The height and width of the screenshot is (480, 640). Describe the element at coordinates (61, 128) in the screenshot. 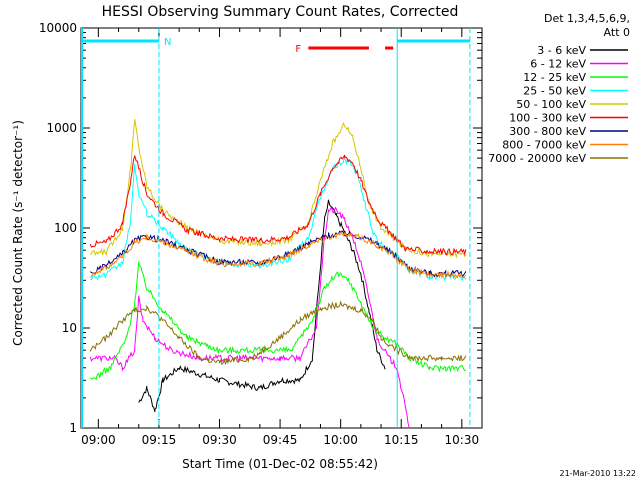

I see `y-tick-label: 1000` at that location.